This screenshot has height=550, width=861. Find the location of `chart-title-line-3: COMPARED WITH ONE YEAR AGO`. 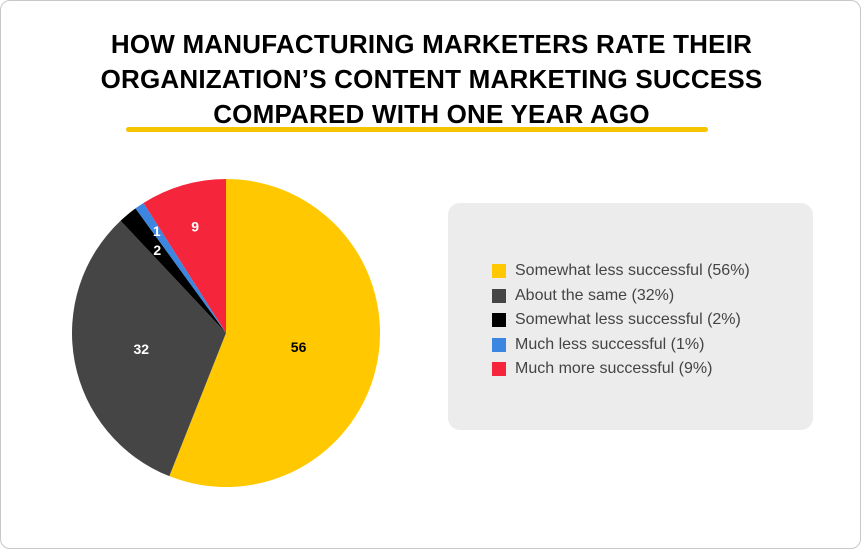

chart-title-line-3: COMPARED WITH ONE YEAR AGO is located at coordinates (431, 114).